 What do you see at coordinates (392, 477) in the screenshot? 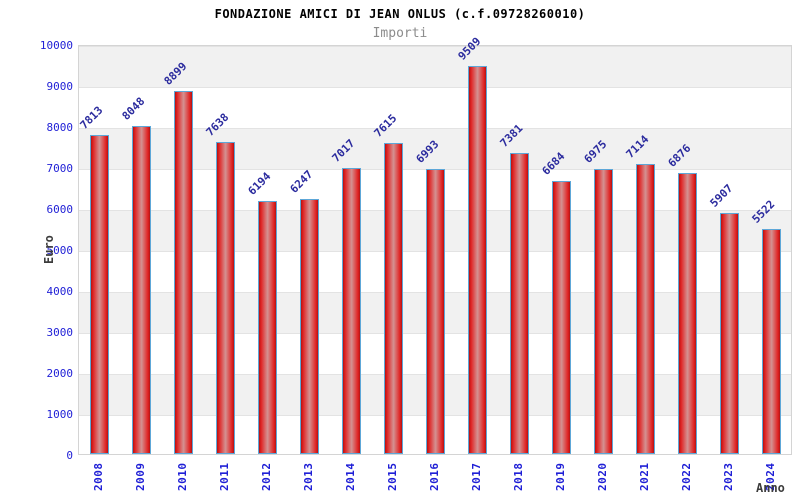
I see `x-tick-label: 2015` at bounding box center [392, 477].